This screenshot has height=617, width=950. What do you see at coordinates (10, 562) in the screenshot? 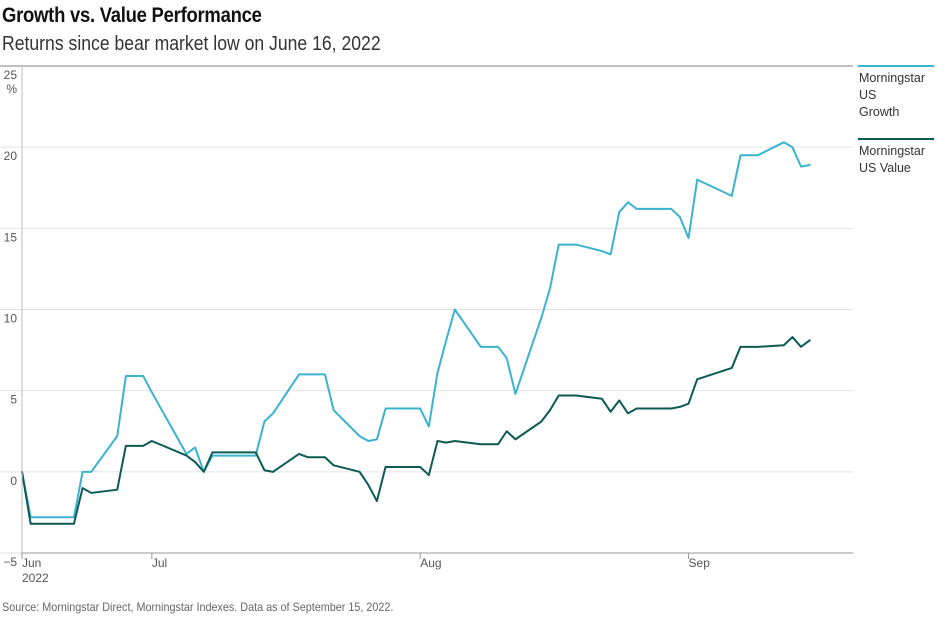
I see `y-tick-label: −5` at bounding box center [10, 562].